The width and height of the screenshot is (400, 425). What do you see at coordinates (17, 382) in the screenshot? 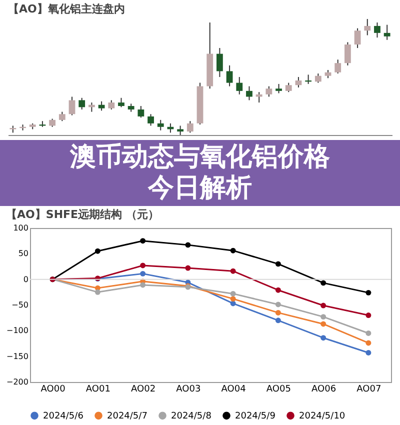
I see `y-tick-label: −200` at bounding box center [17, 382].